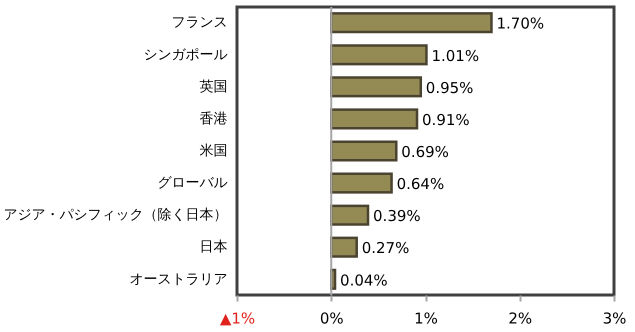  Describe the element at coordinates (397, 216) in the screenshot. I see `data-label: 0.39%` at that location.